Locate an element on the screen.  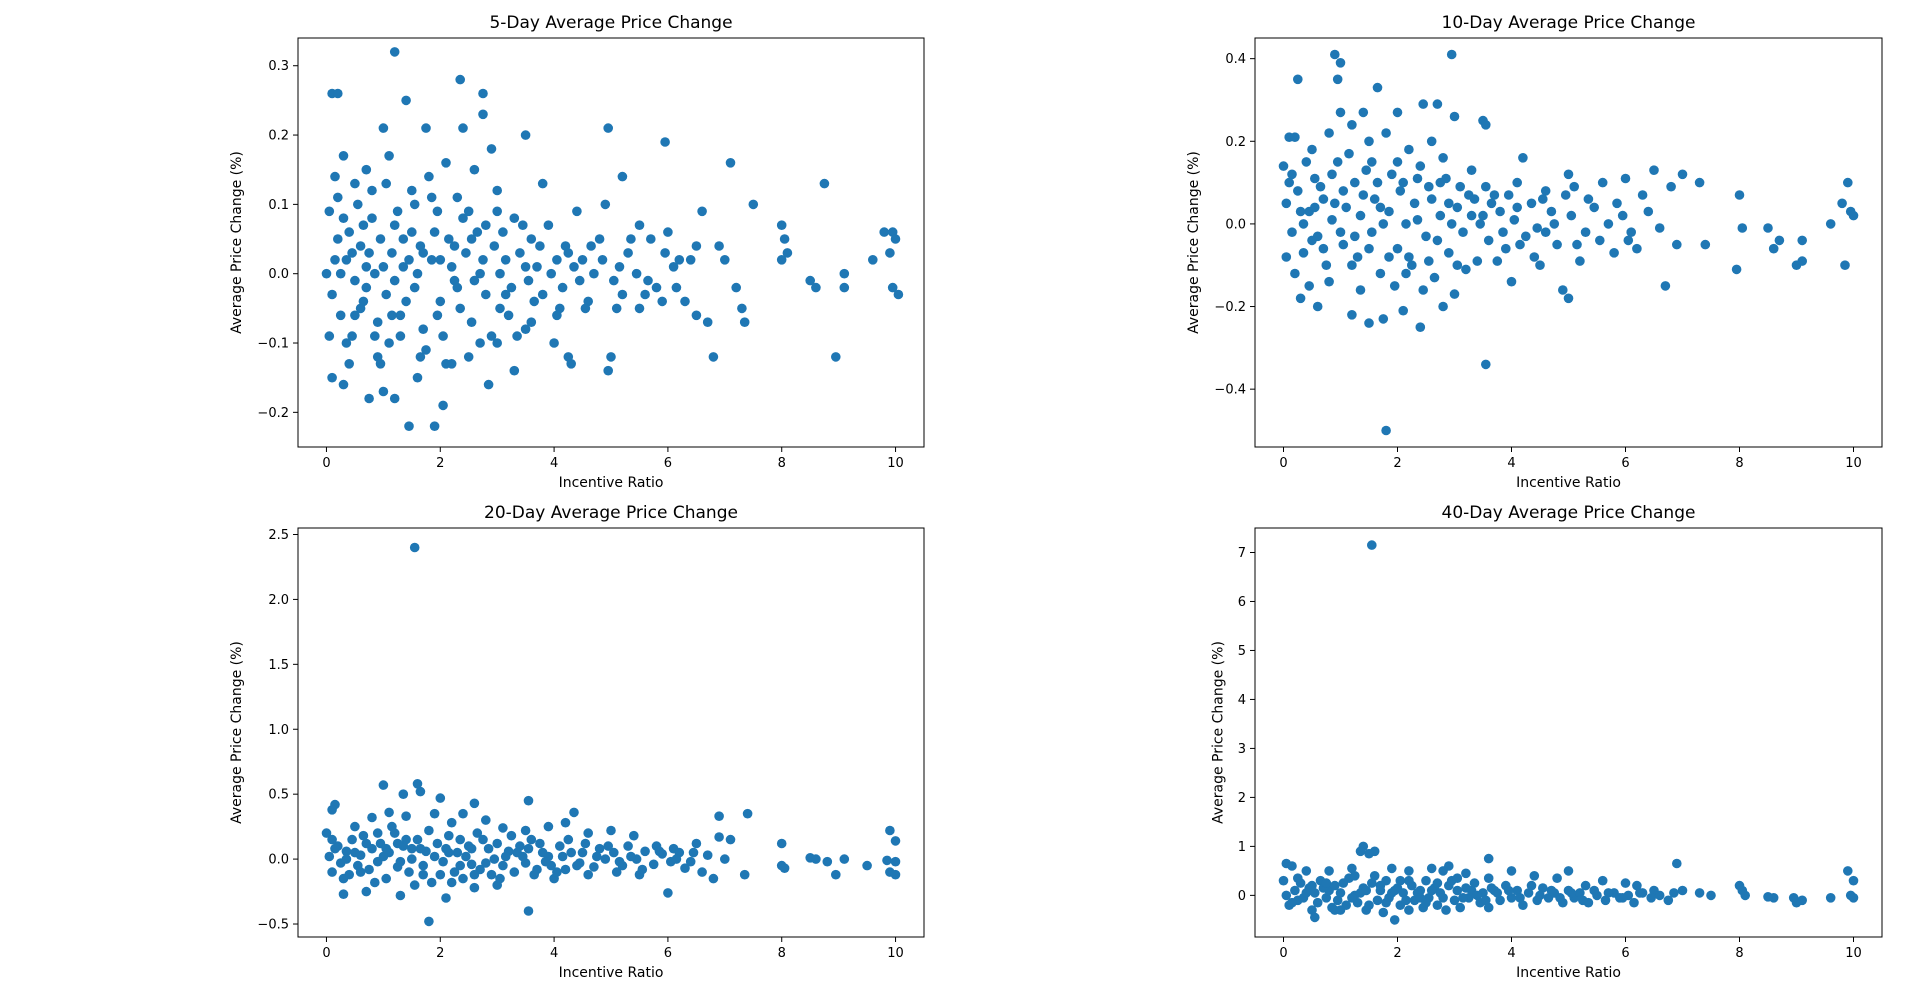
chart-2-x-tick-label: 0 is located at coordinates (1283, 463).